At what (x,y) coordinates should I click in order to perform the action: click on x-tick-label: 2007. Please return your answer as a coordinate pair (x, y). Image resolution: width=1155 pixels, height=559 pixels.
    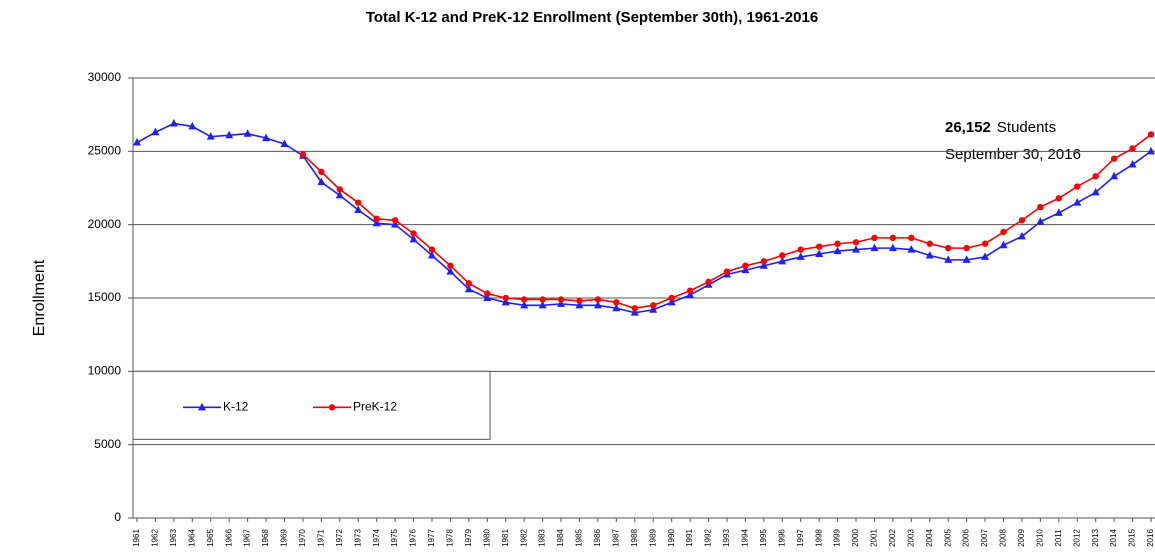
    Looking at the image, I should click on (984, 538).